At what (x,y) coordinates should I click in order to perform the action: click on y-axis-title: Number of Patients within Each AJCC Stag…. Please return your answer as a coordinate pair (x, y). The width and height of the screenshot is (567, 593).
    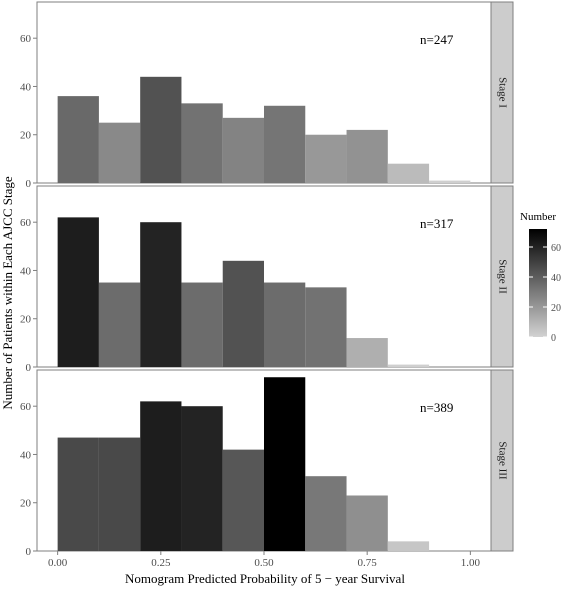
    Looking at the image, I should click on (7, 292).